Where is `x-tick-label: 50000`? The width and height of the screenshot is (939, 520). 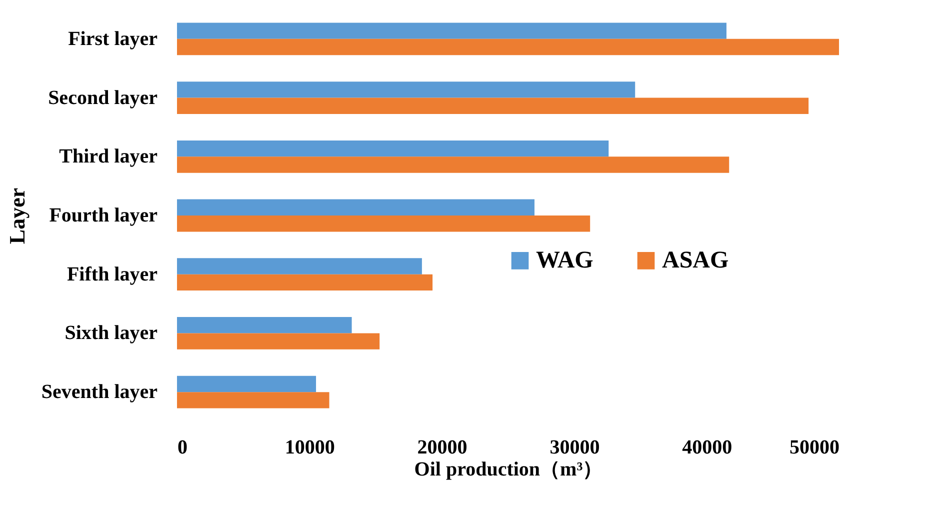
x-tick-label: 50000 is located at coordinates (815, 447).